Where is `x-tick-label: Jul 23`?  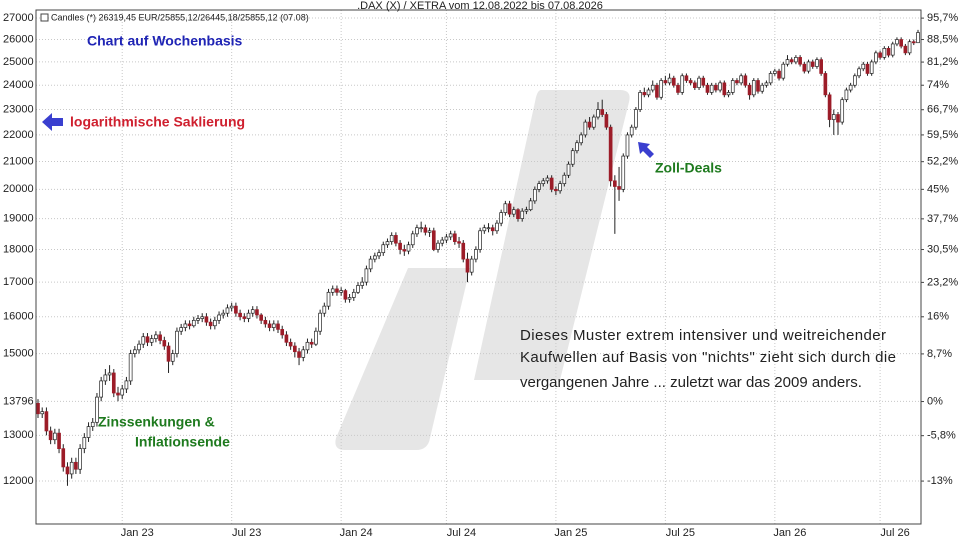
x-tick-label: Jul 23 is located at coordinates (246, 533).